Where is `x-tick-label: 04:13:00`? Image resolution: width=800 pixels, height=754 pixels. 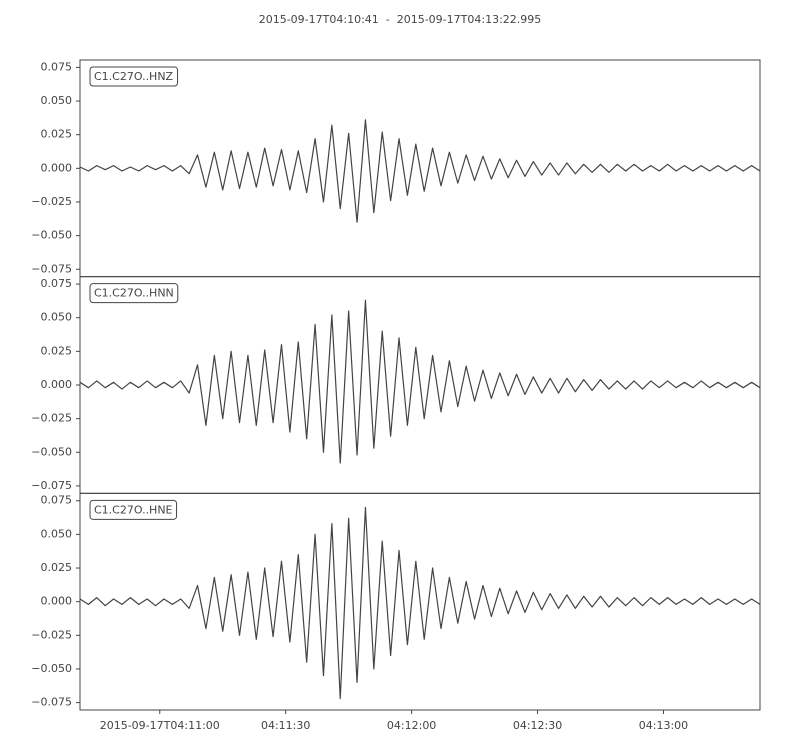 x-tick-label: 04:13:00 is located at coordinates (663, 725).